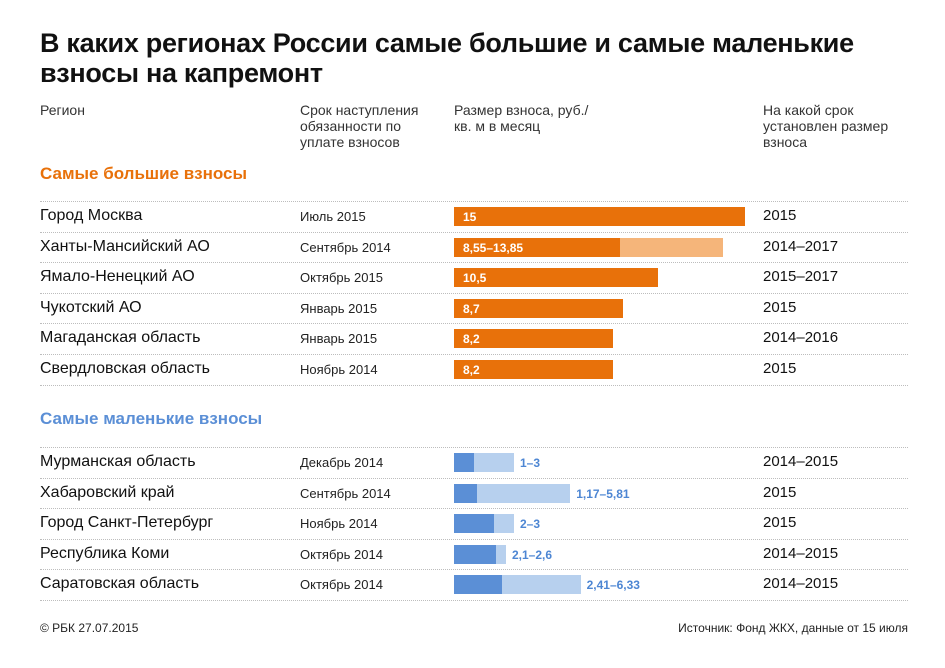  Describe the element at coordinates (62, 110) in the screenshot. I see `column-header-region: Регион` at that location.